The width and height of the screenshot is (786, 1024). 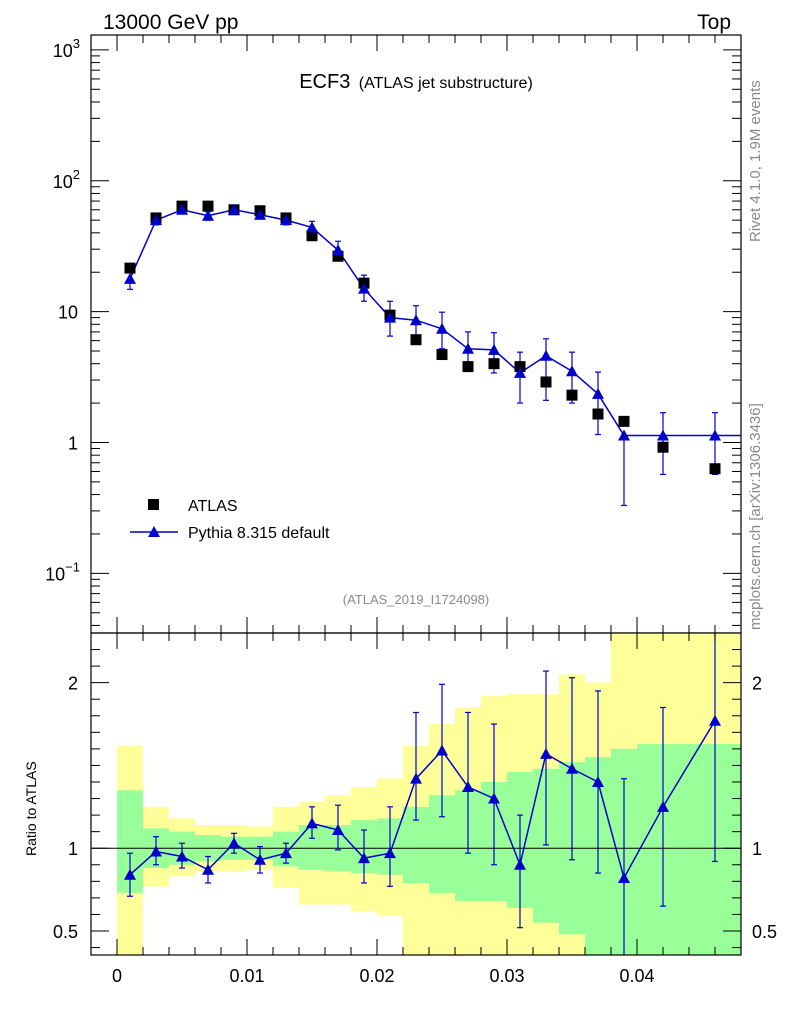 I want to click on header-right: Top, so click(x=714, y=22).